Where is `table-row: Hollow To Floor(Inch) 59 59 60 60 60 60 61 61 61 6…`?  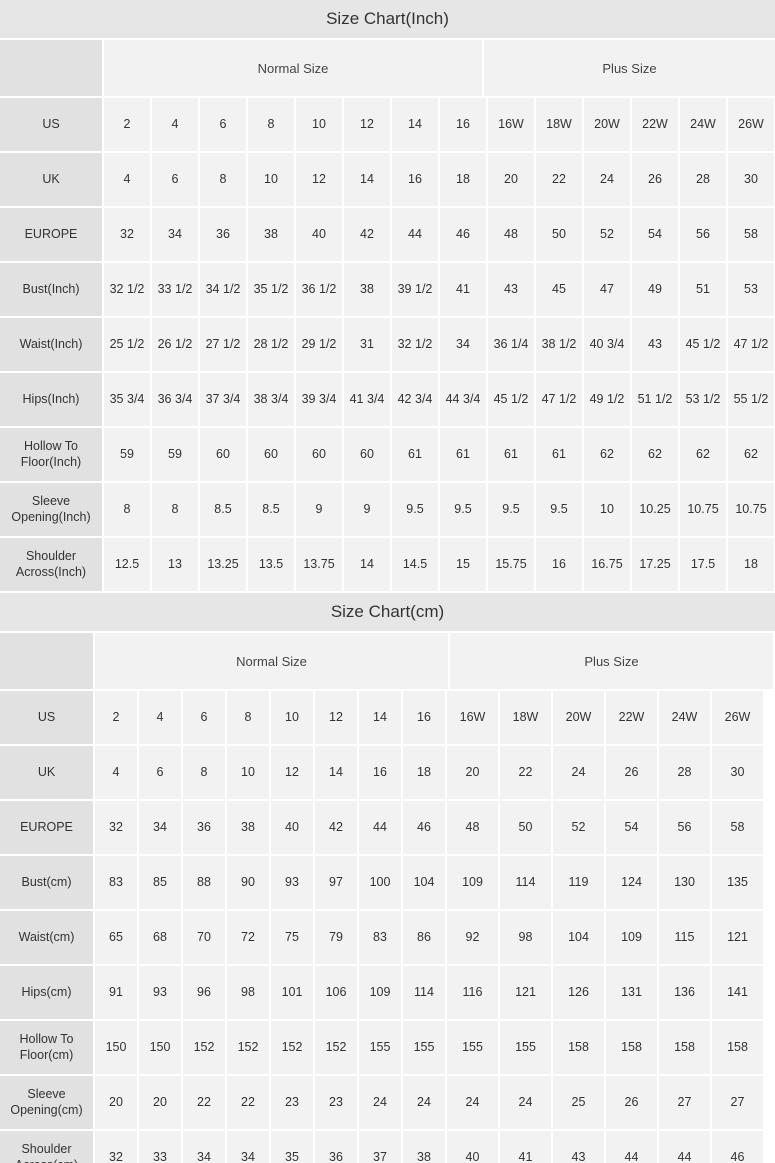
table-row: Hollow To Floor(Inch) 59 59 60 60 60 60 61 61 61 6… is located at coordinates (387, 454).